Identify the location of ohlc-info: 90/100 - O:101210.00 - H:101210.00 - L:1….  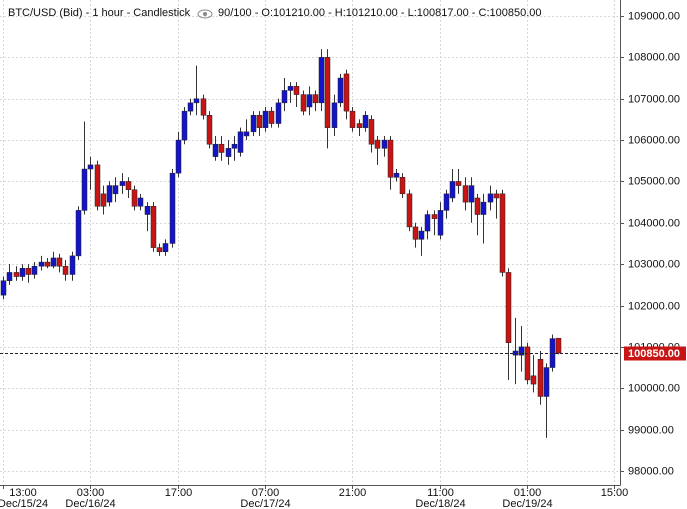
(380, 13).